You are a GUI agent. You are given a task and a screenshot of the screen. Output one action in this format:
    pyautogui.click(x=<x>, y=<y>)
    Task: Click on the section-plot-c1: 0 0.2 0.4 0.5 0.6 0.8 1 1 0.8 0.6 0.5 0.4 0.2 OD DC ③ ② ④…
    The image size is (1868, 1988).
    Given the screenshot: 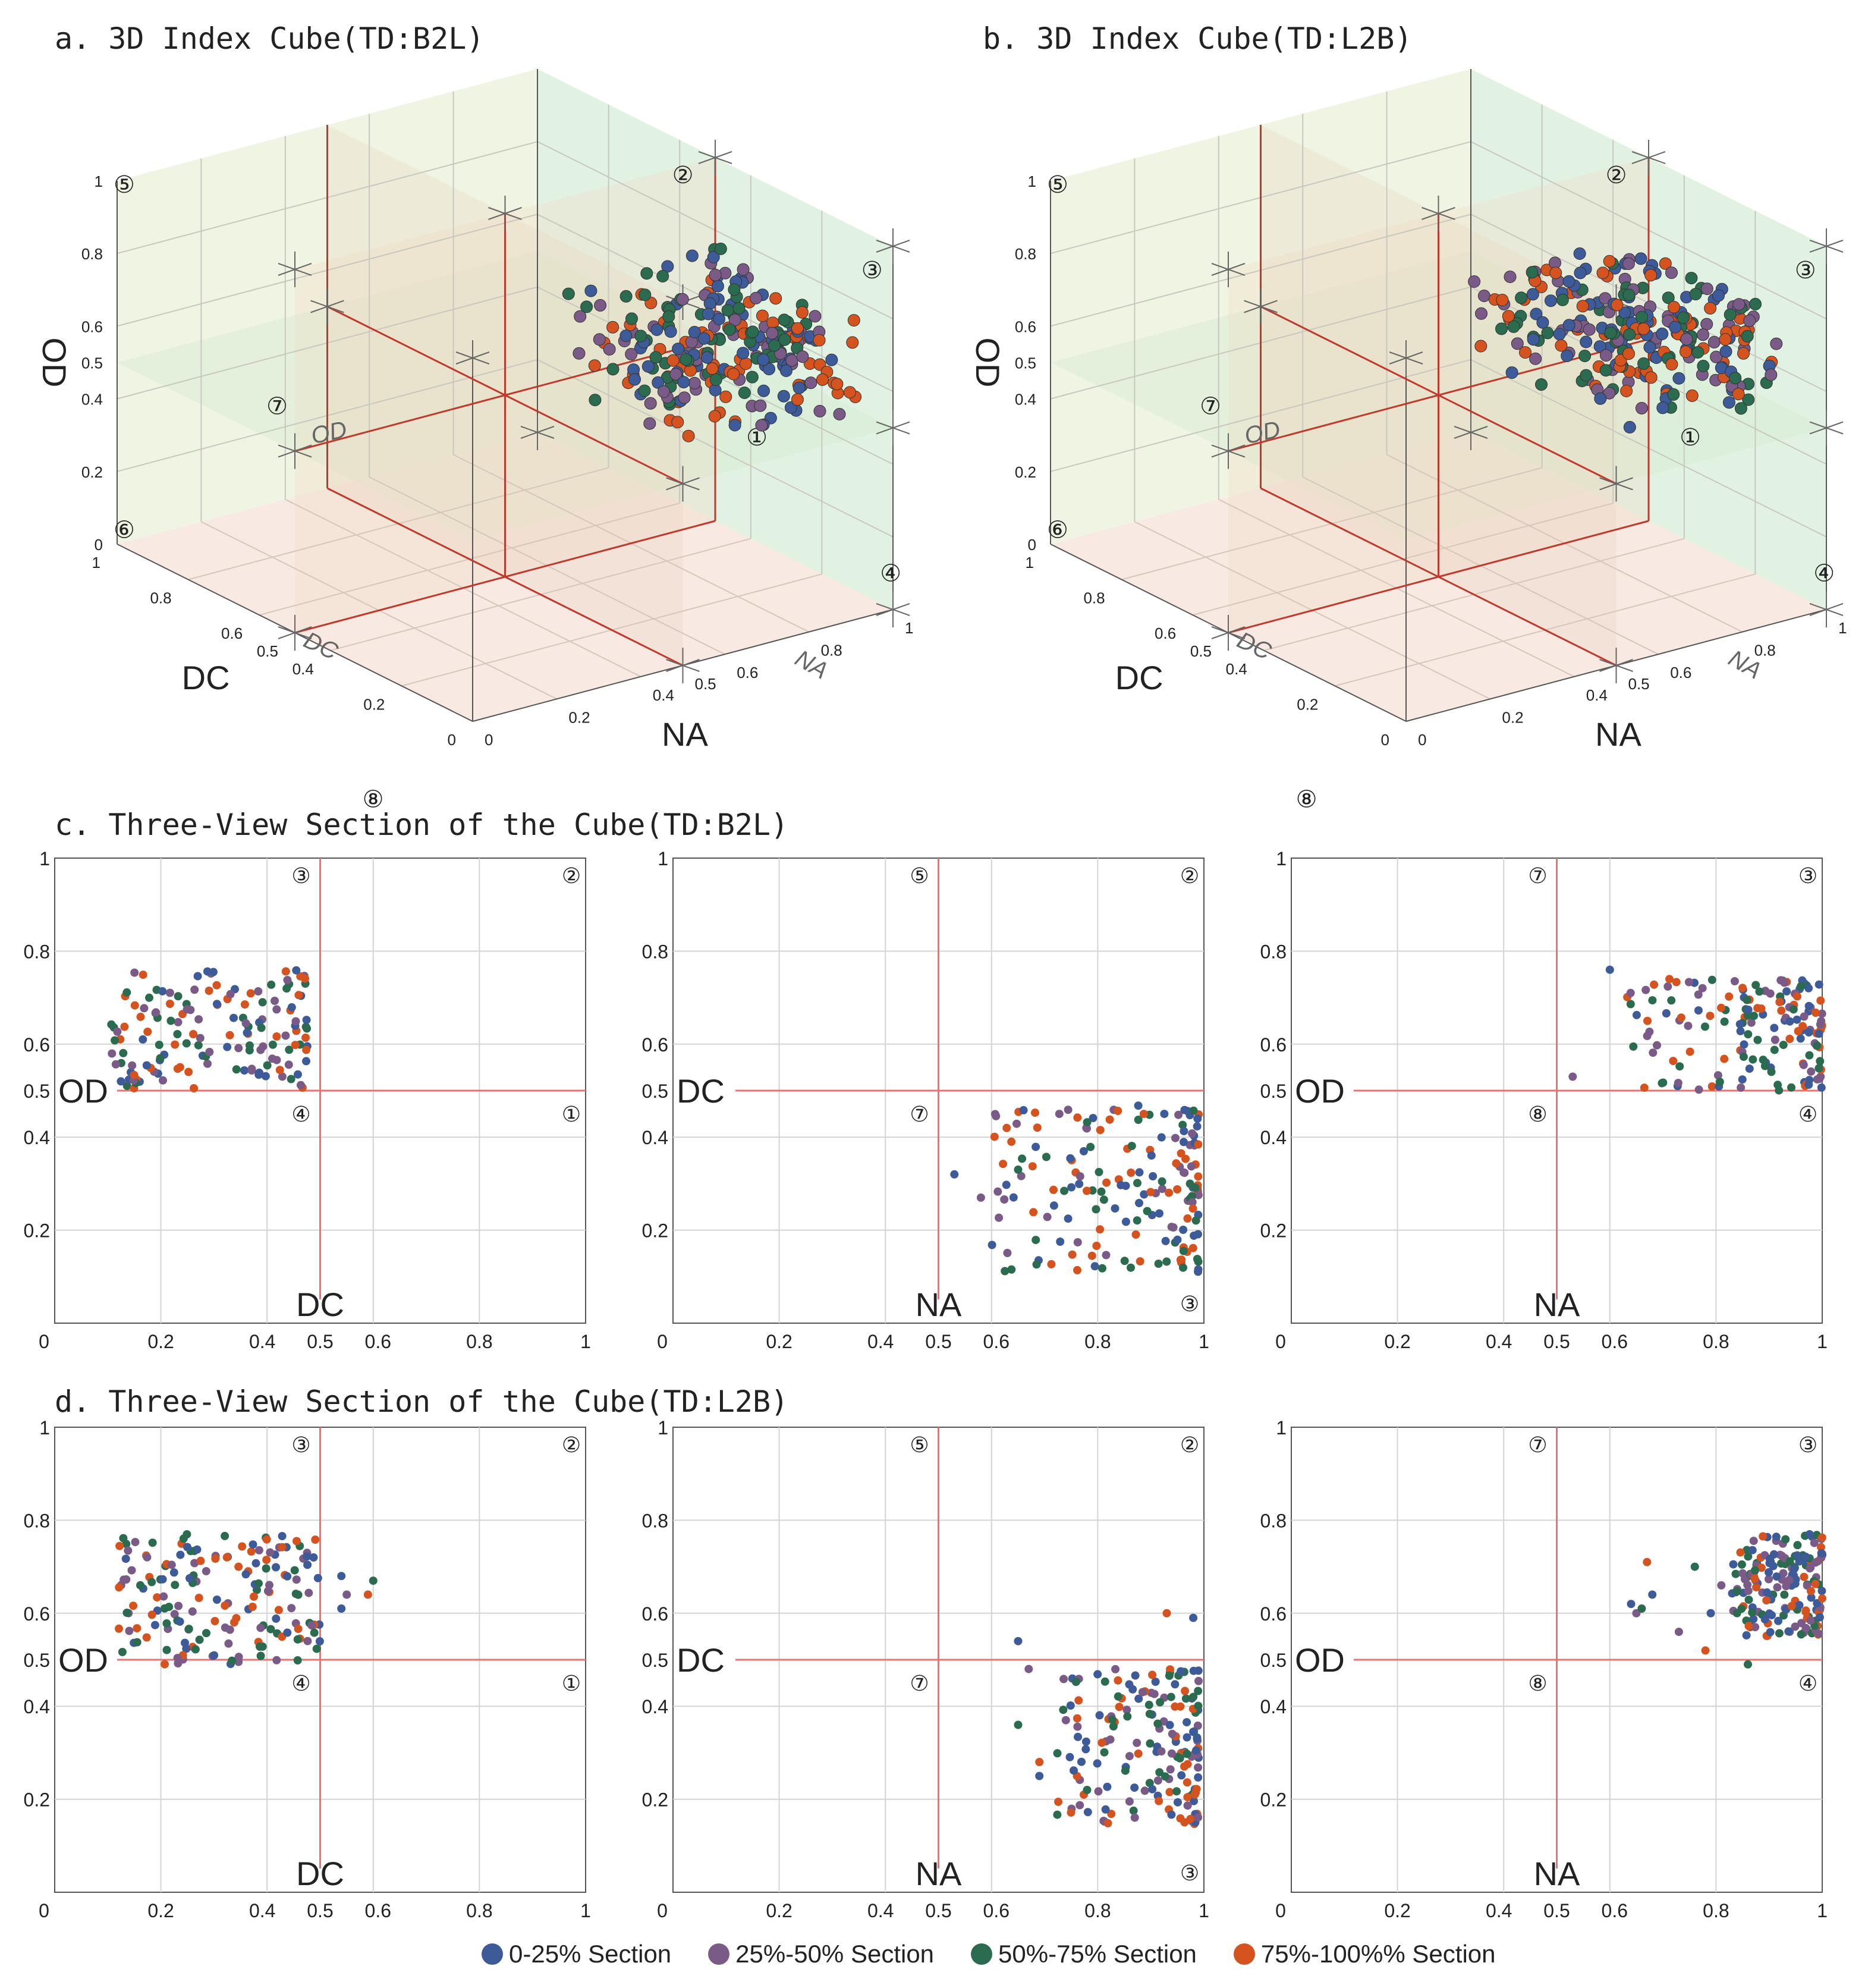 What is the action you would take?
    pyautogui.click(x=307, y=1100)
    